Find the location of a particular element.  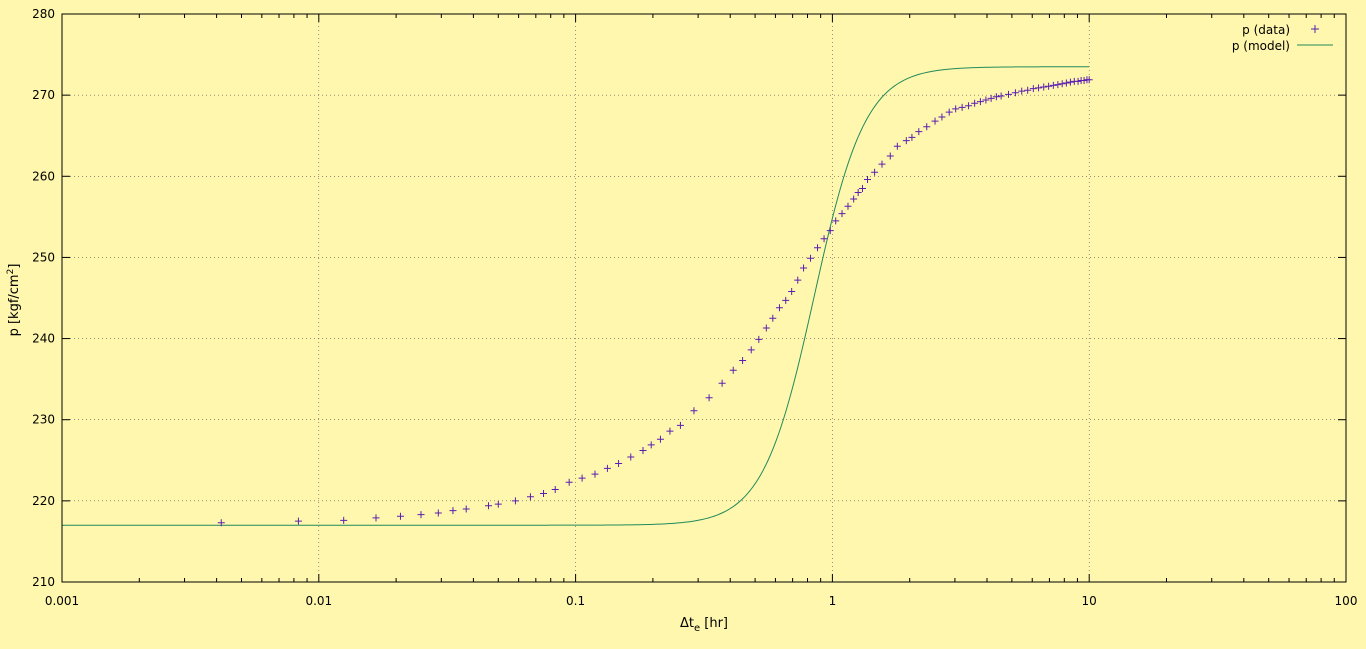

y-axis-label: p [kgf/cm2] is located at coordinates (14, 300).